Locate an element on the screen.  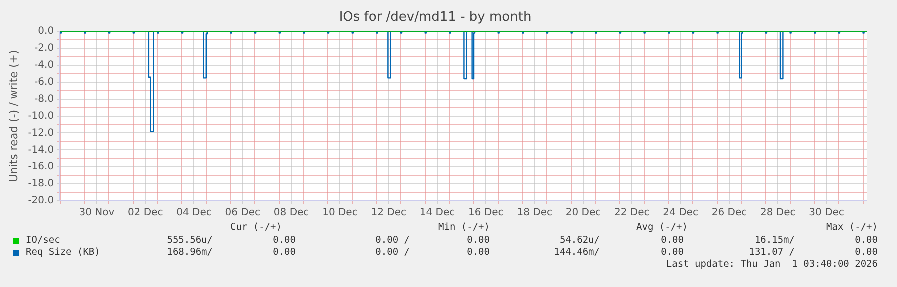
x-tick-label: 08 Dec is located at coordinates (292, 213).